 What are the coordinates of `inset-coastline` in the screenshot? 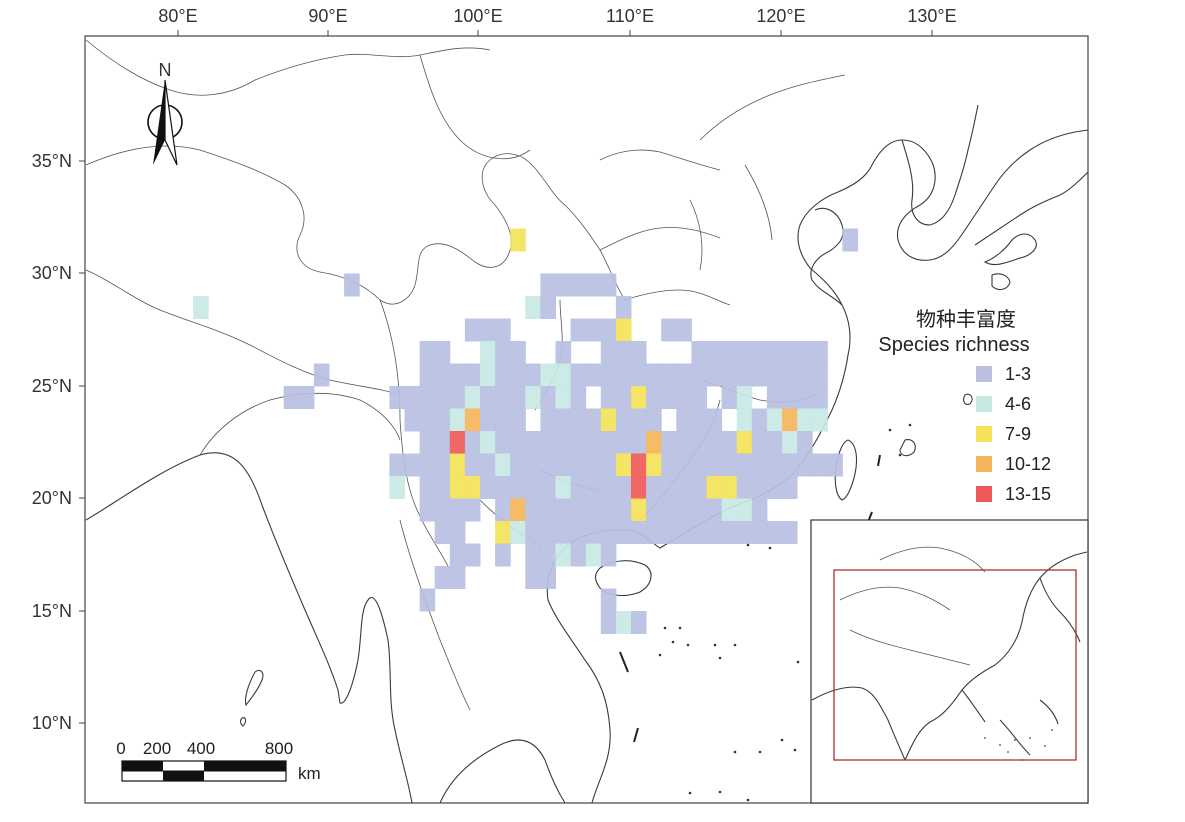 It's located at (949, 656).